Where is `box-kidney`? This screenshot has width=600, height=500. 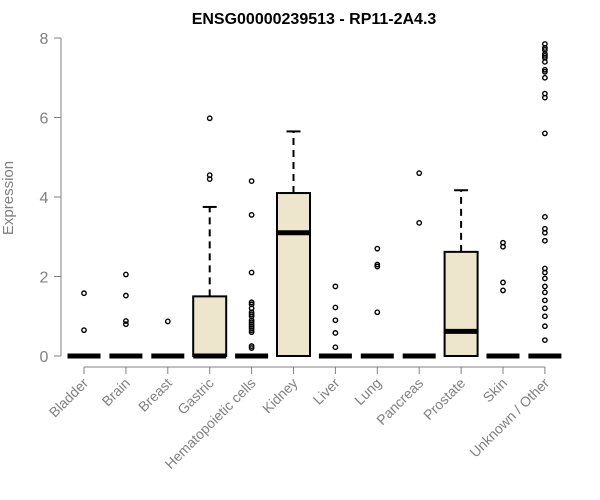
box-kidney is located at coordinates (293, 243).